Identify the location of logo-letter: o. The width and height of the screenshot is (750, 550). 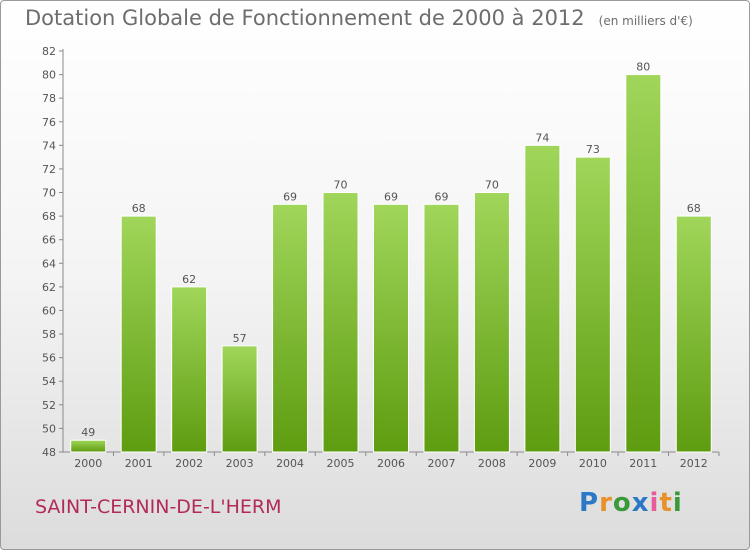
(622, 503).